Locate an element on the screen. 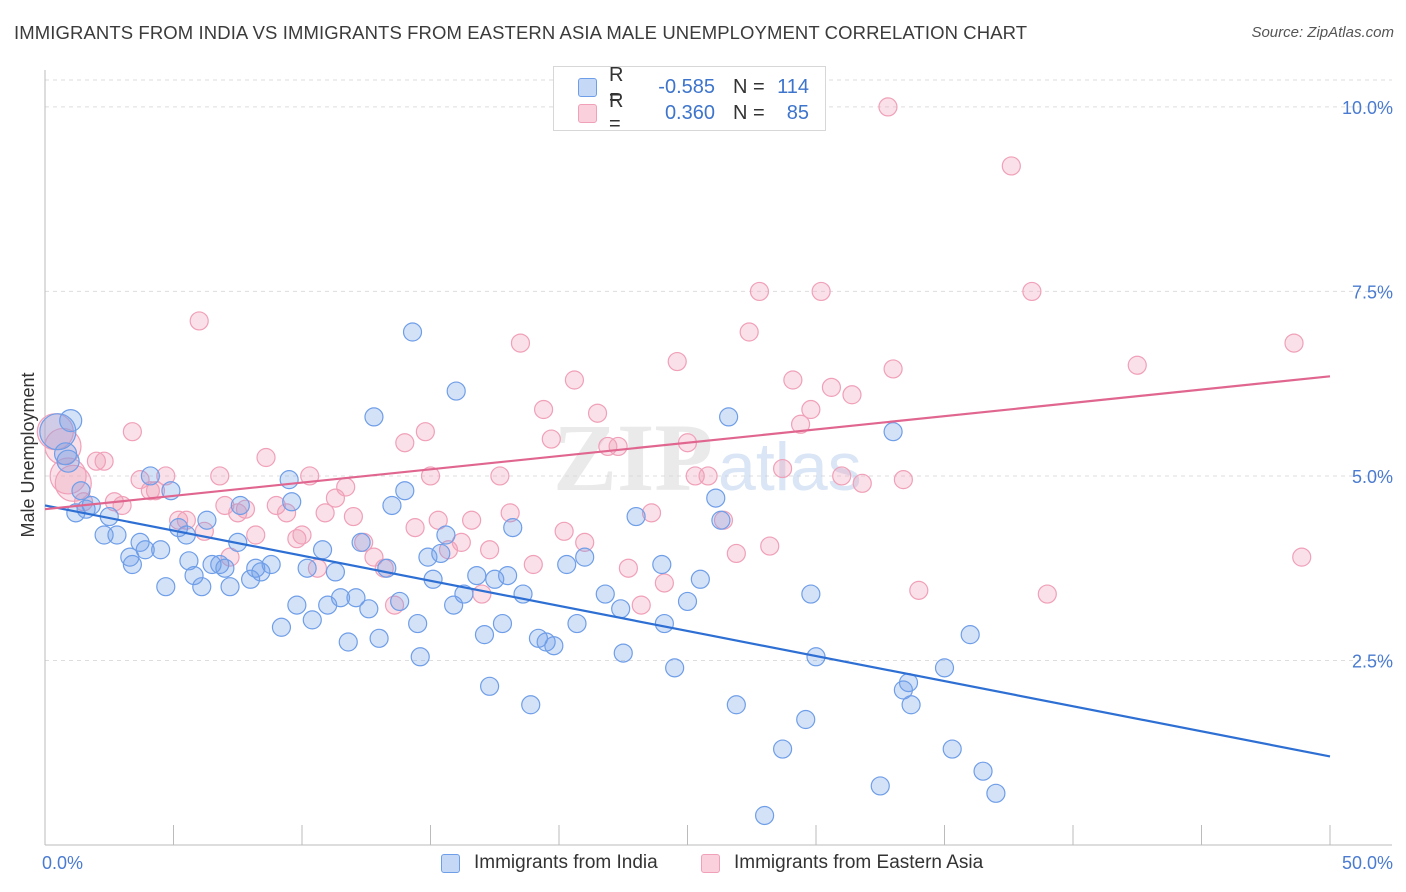 This screenshot has width=1406, height=892. x-tick-label: 50.0% is located at coordinates (1367, 863).